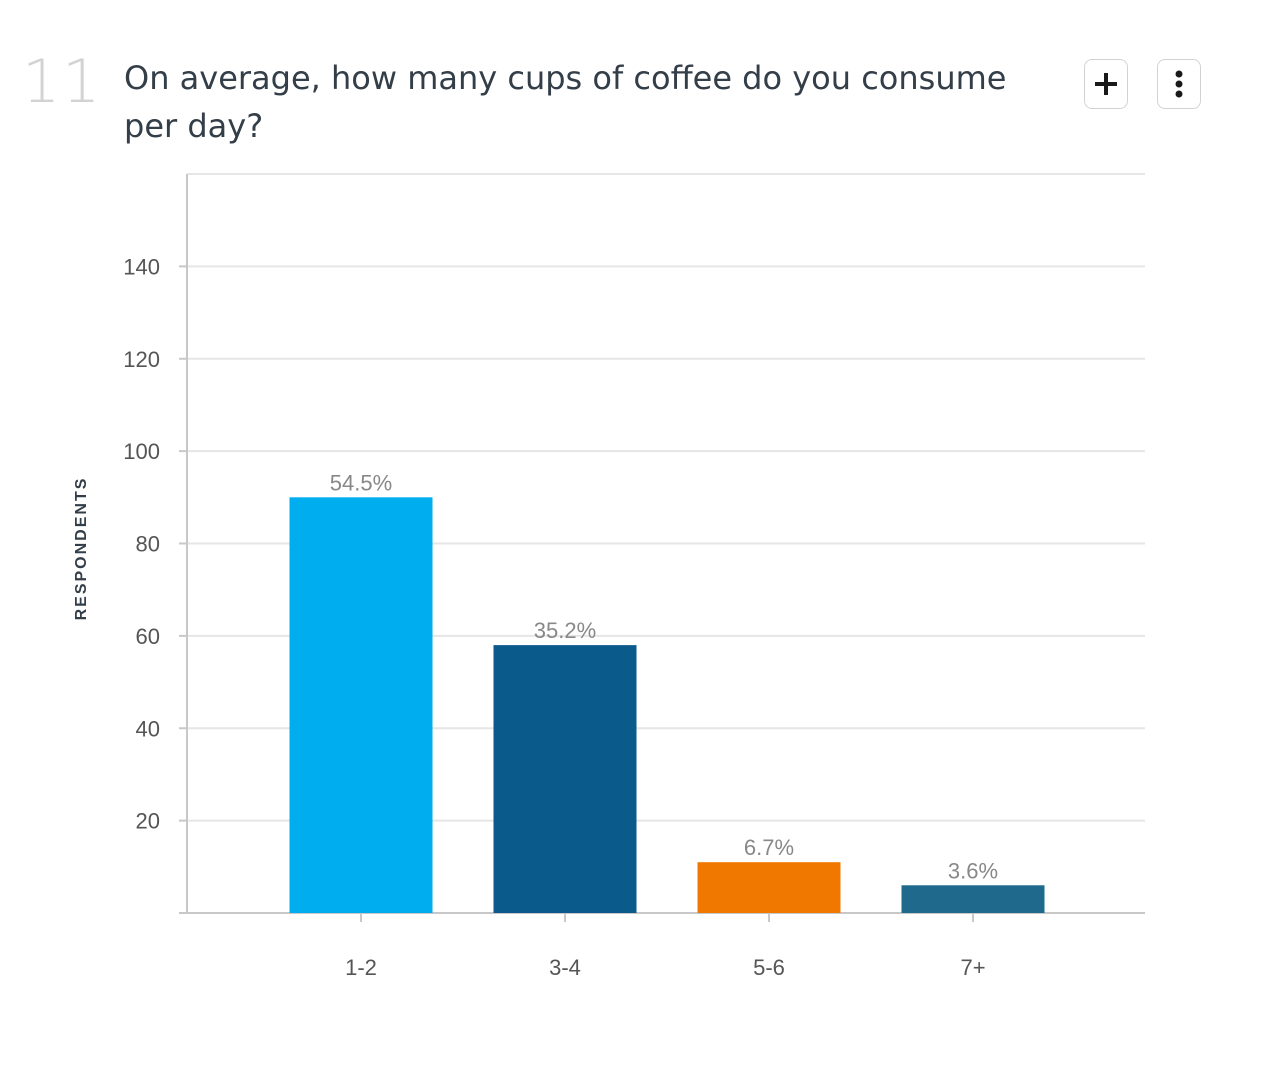  What do you see at coordinates (769, 847) in the screenshot?
I see `data-label: 6.7%` at bounding box center [769, 847].